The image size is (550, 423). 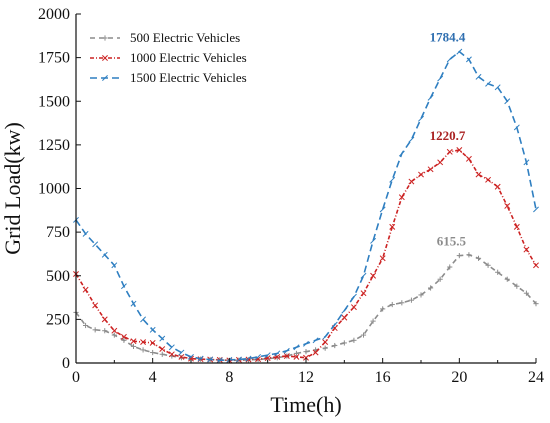 I want to click on peak-annotation-2: 1220.7, so click(x=448, y=135).